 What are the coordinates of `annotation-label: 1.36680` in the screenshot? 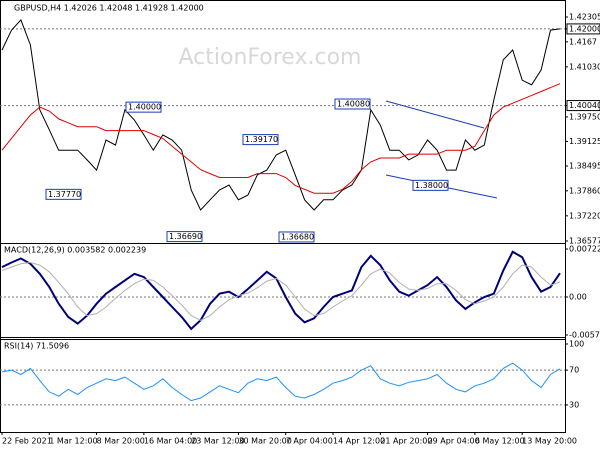 It's located at (297, 236).